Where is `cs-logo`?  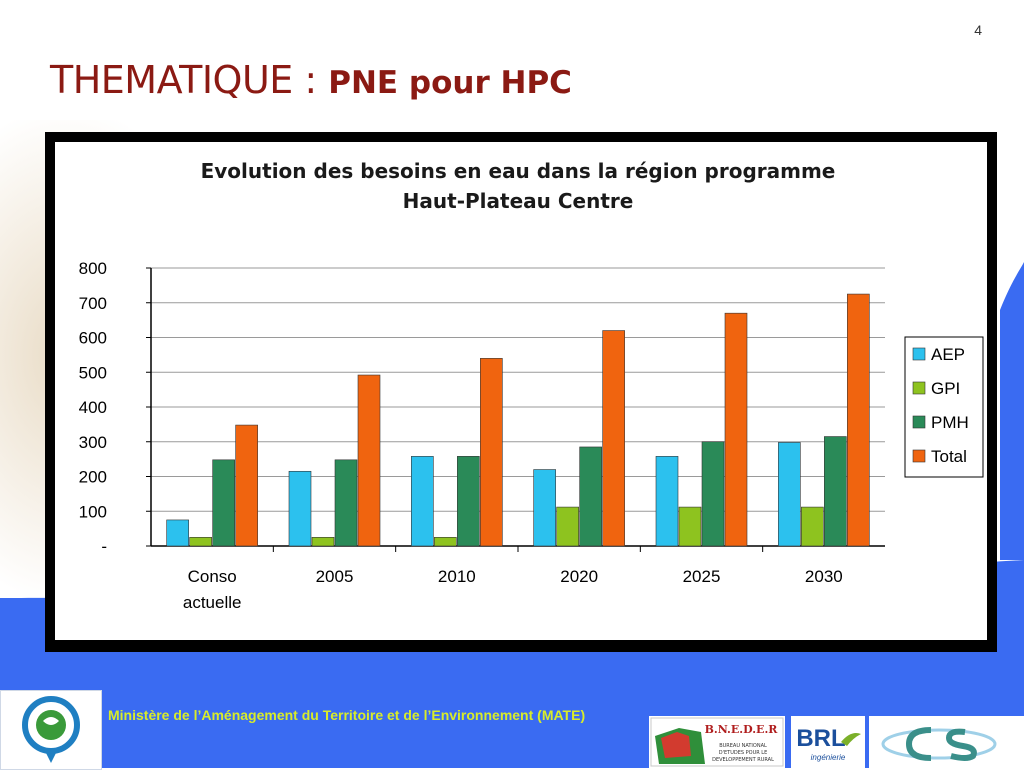
cs-logo is located at coordinates (946, 742).